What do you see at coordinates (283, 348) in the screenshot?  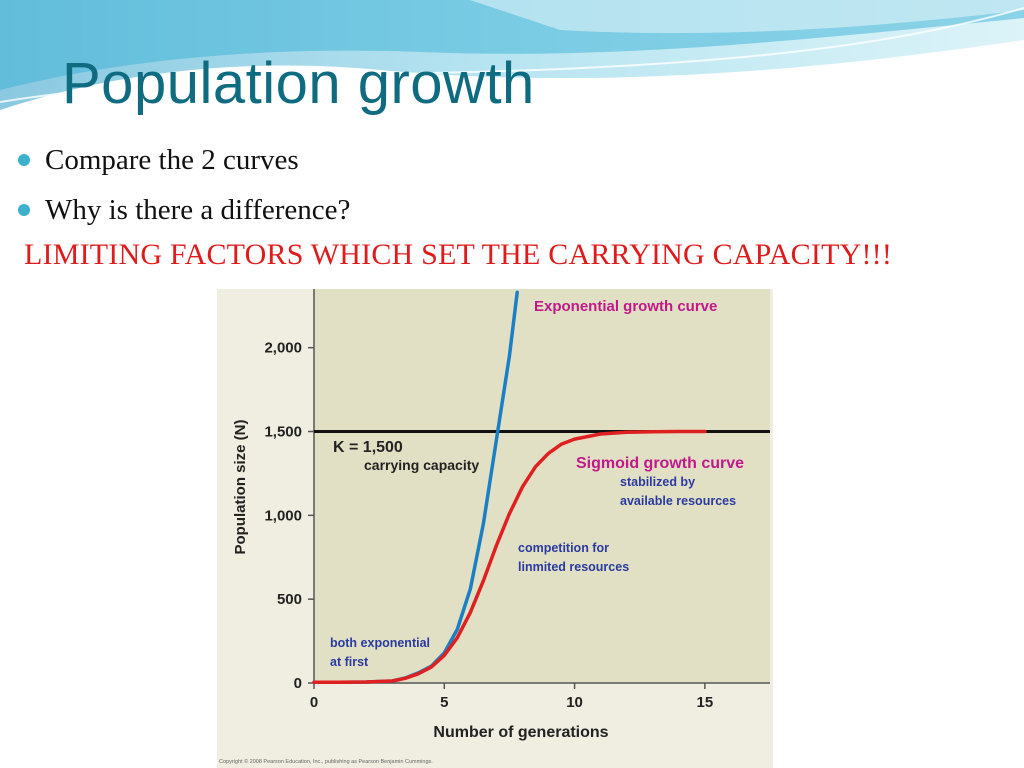 I see `y-tick-label: 2,000` at bounding box center [283, 348].